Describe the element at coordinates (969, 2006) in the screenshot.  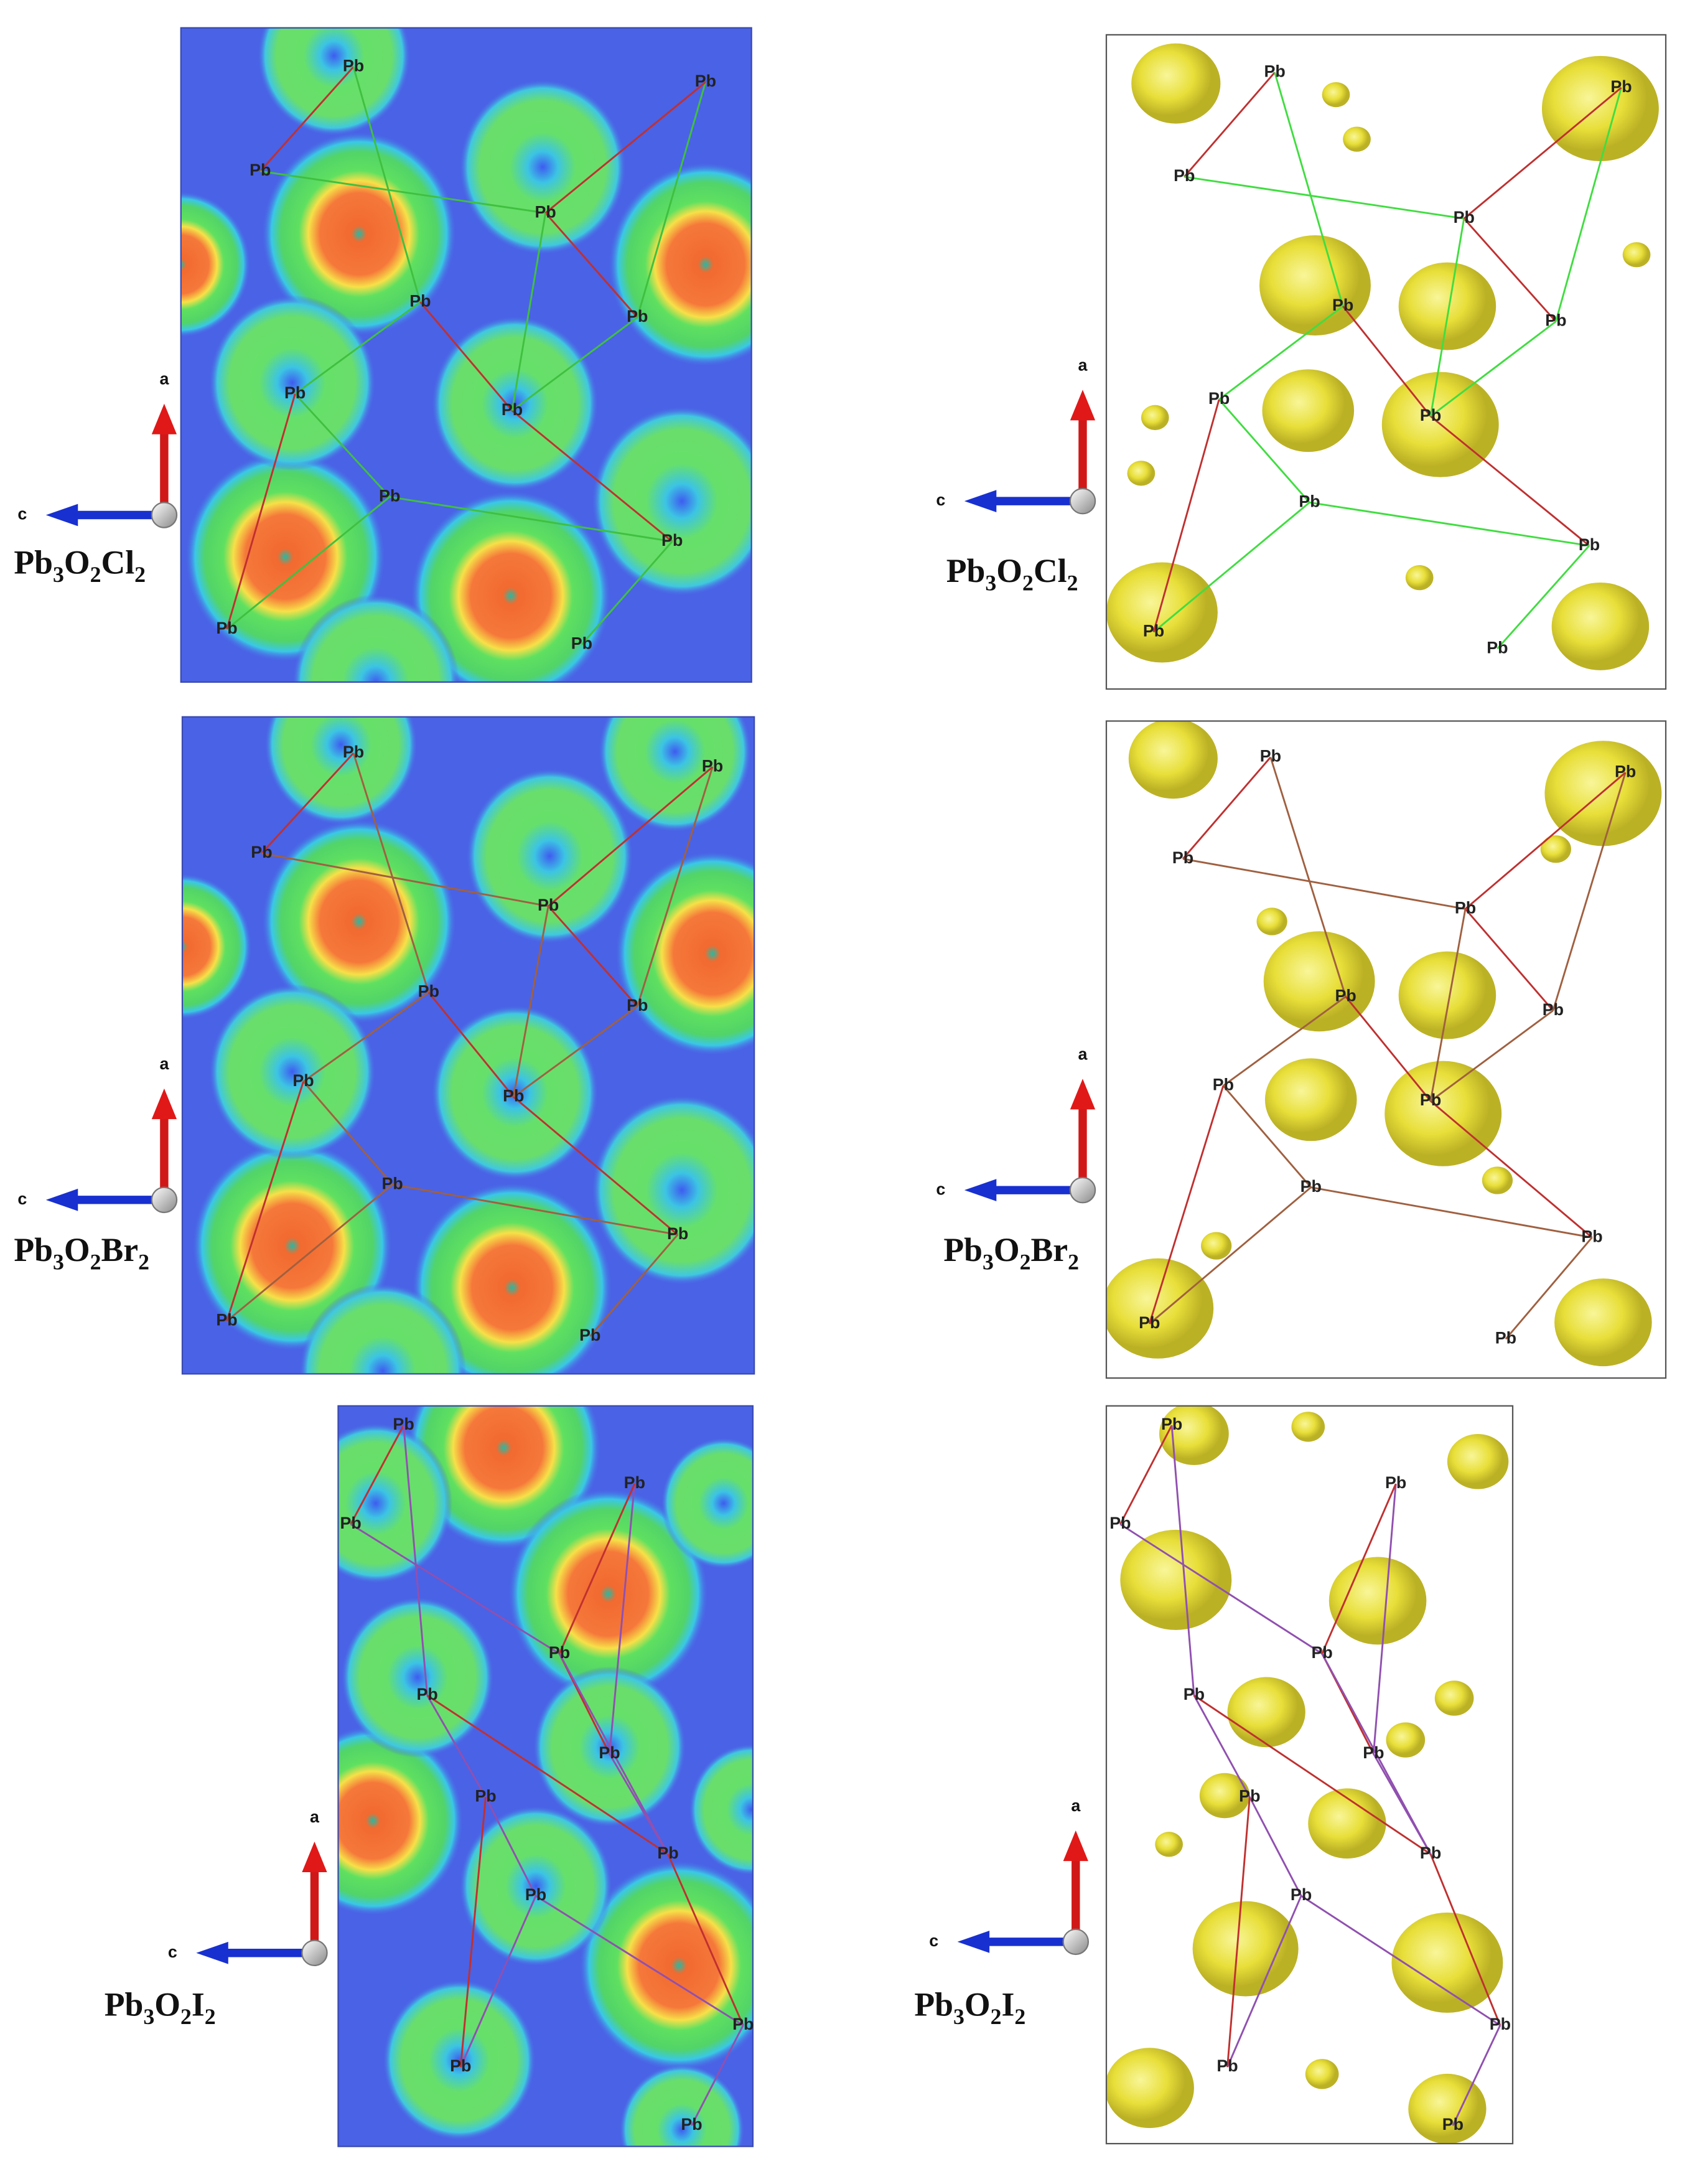
I see `formula: Pb3O2I2` at that location.